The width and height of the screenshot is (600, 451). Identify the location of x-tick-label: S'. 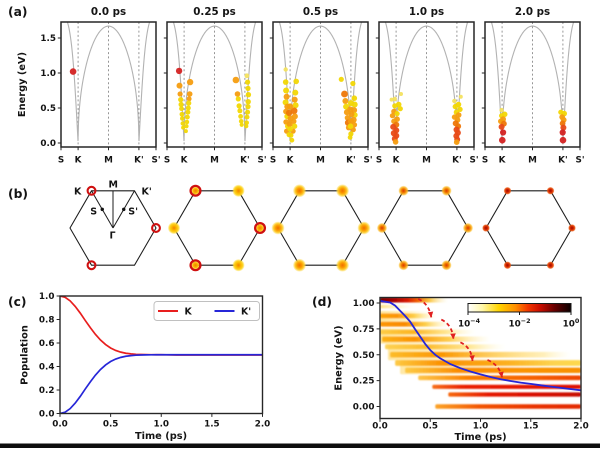
(261, 161).